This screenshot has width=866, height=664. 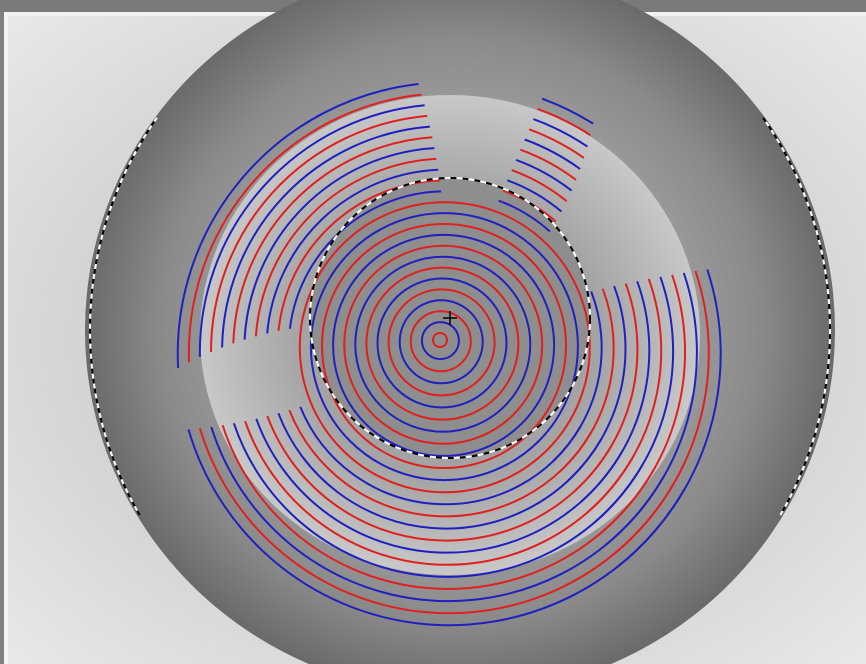 I want to click on pupil-boundary-alt, so click(x=450, y=318).